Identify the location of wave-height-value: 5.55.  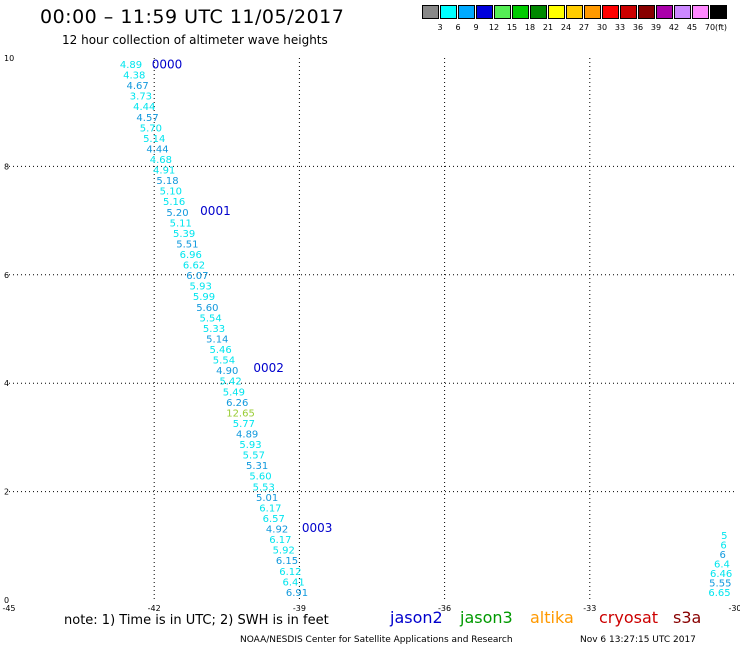
(720, 583).